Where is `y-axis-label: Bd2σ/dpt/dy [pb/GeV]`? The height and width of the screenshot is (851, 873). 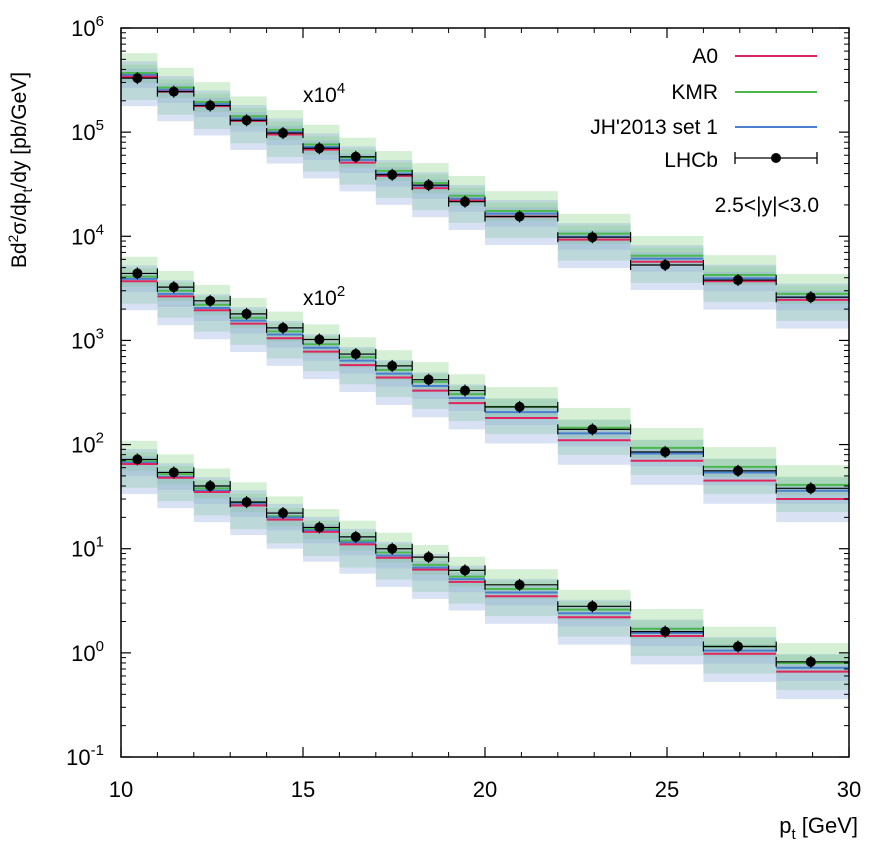 y-axis-label: Bd2σ/dpt/dy [pb/GeV] is located at coordinates (20, 170).